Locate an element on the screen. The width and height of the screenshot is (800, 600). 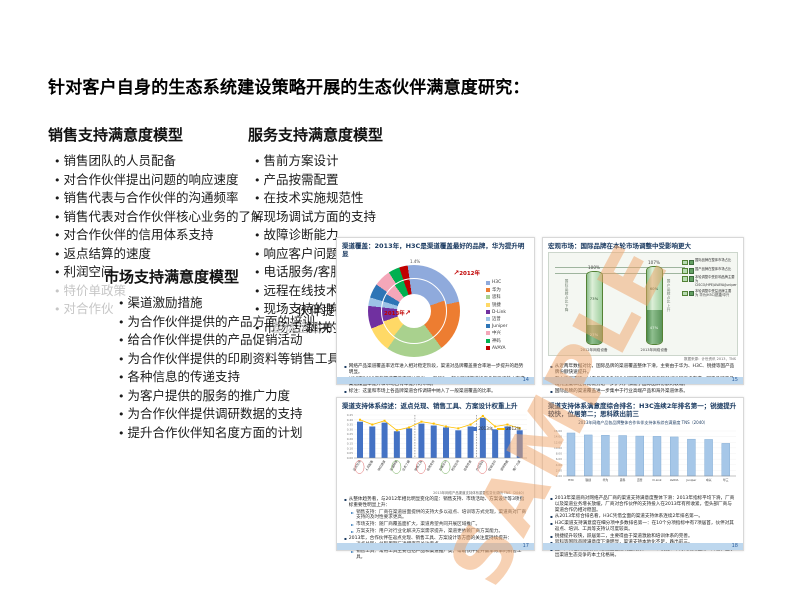
page-number: 17 is located at coordinates (525, 546).